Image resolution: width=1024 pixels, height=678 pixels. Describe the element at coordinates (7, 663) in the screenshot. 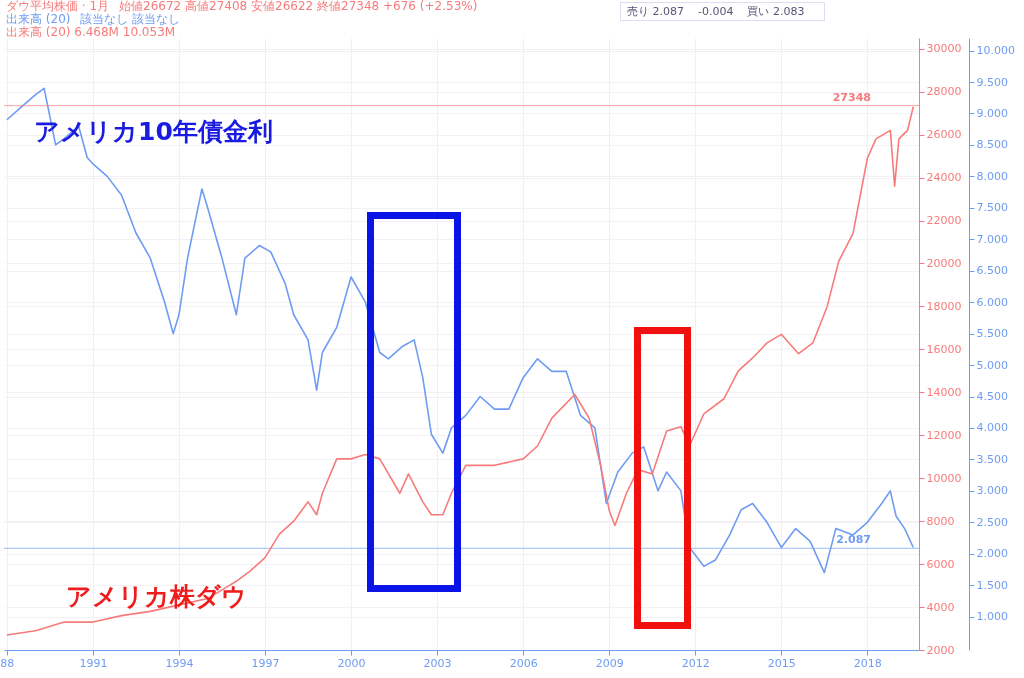

I see `x-tick-label: 88` at that location.